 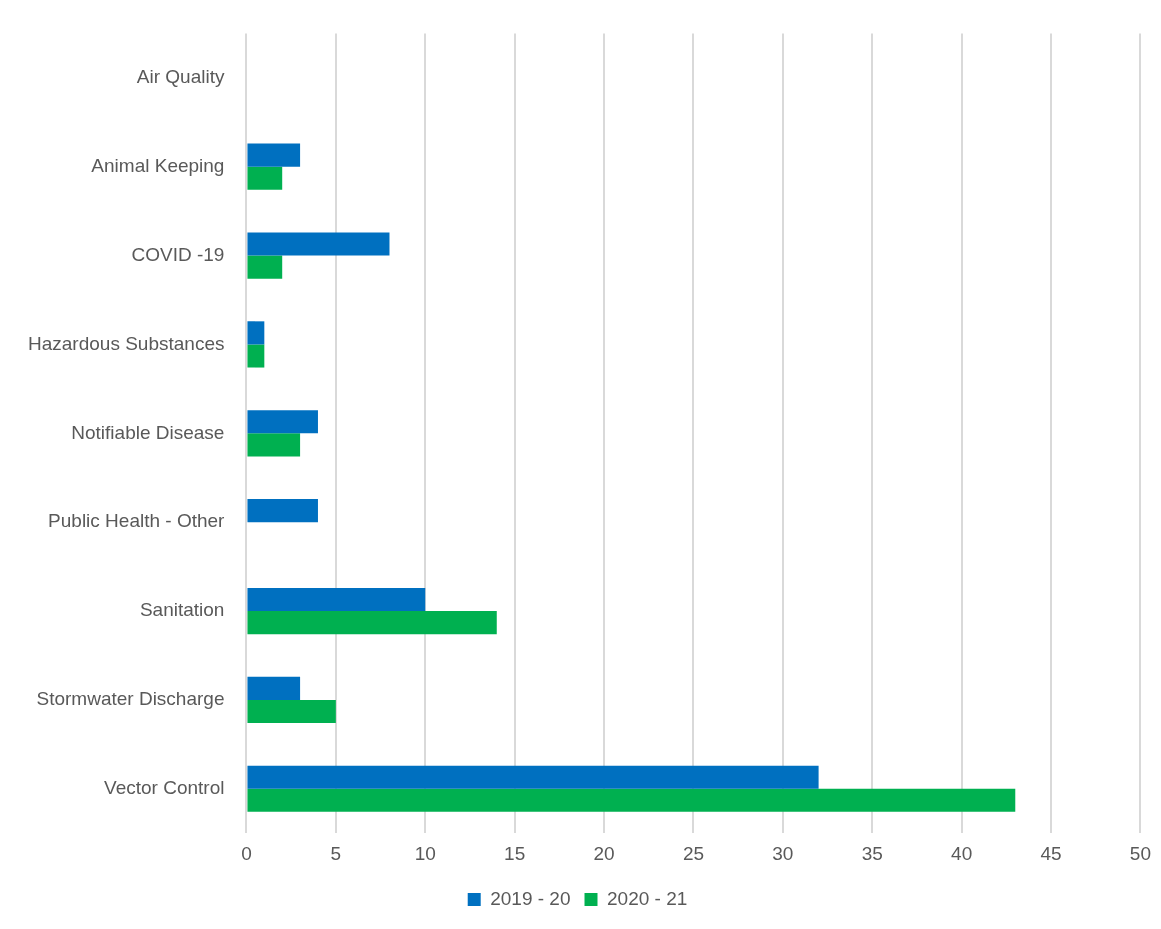 What do you see at coordinates (178, 254) in the screenshot?
I see `y-tick-label: COVID -19` at bounding box center [178, 254].